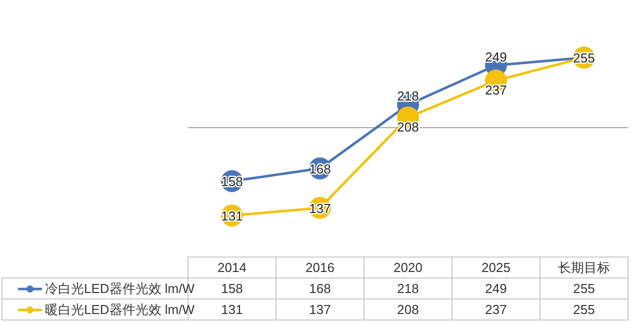 The height and width of the screenshot is (323, 640). I want to click on annotation: 158, so click(232, 182).